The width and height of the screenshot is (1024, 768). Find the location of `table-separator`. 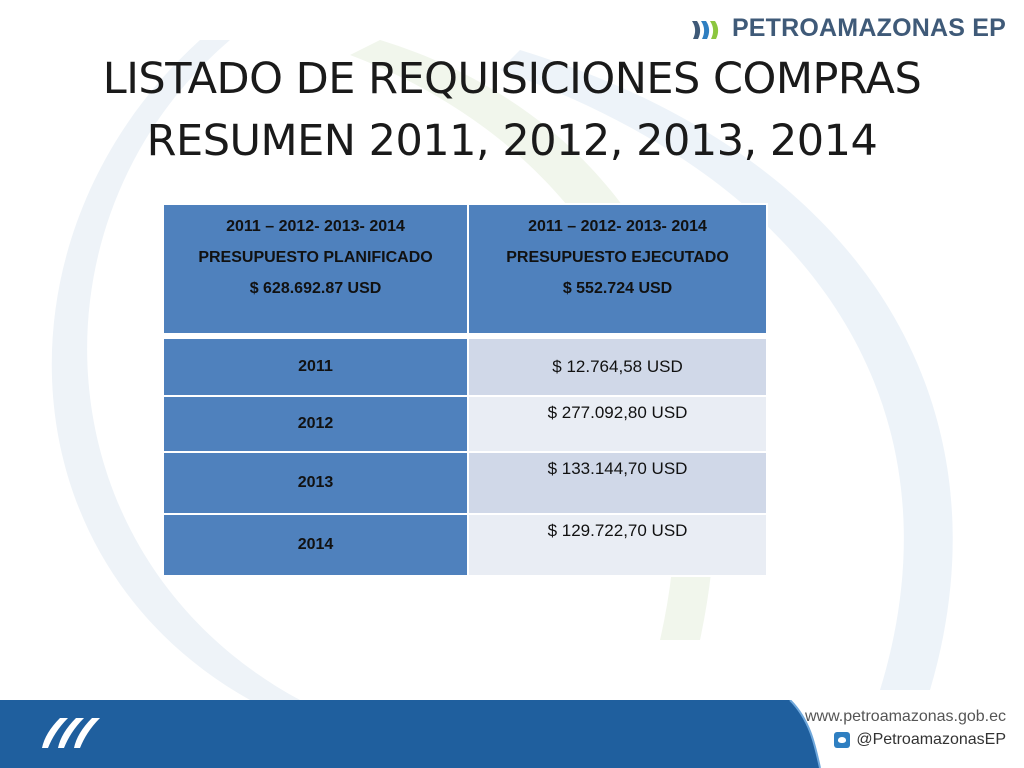

table-separator is located at coordinates (465, 336).